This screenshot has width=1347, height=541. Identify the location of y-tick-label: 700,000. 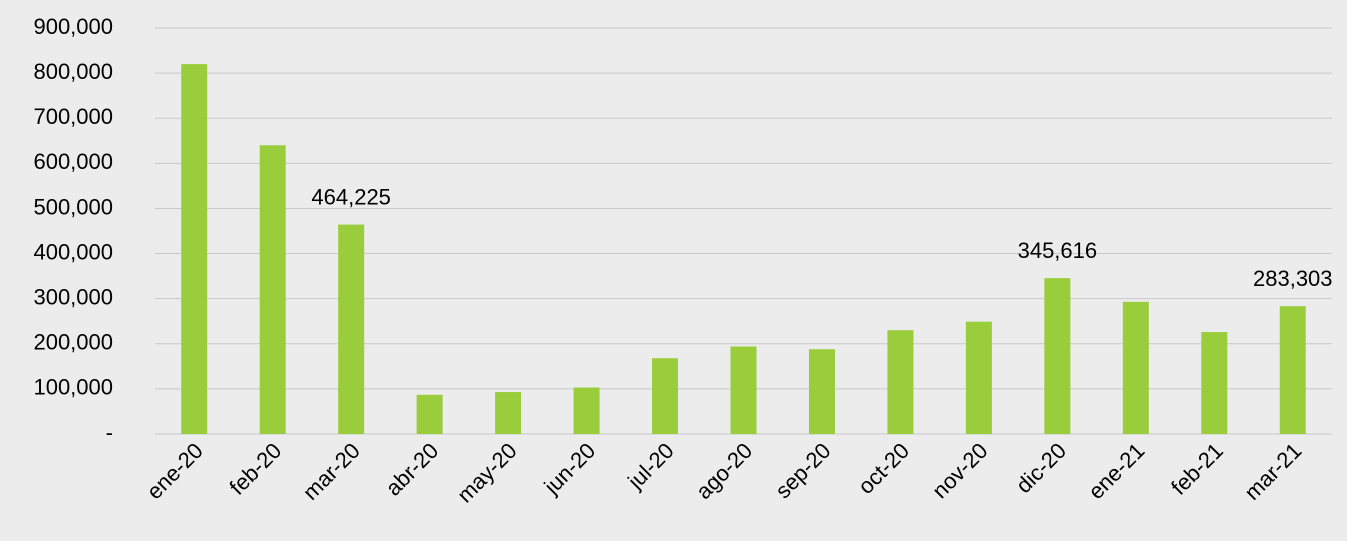
(73, 116).